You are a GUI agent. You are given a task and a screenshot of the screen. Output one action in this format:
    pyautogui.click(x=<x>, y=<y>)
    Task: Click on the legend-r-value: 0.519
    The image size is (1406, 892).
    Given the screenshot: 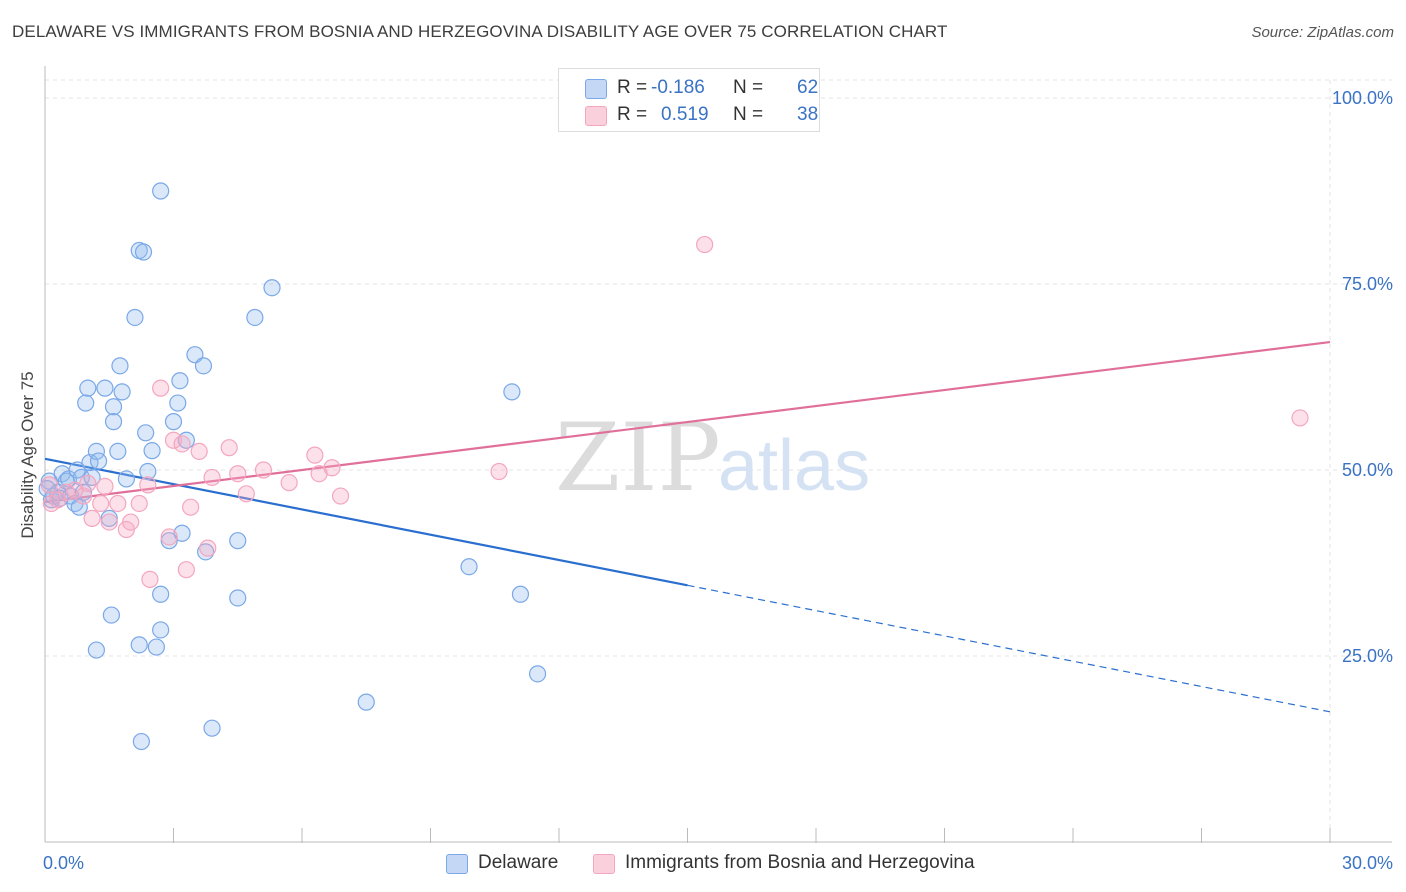 What is the action you would take?
    pyautogui.click(x=685, y=114)
    